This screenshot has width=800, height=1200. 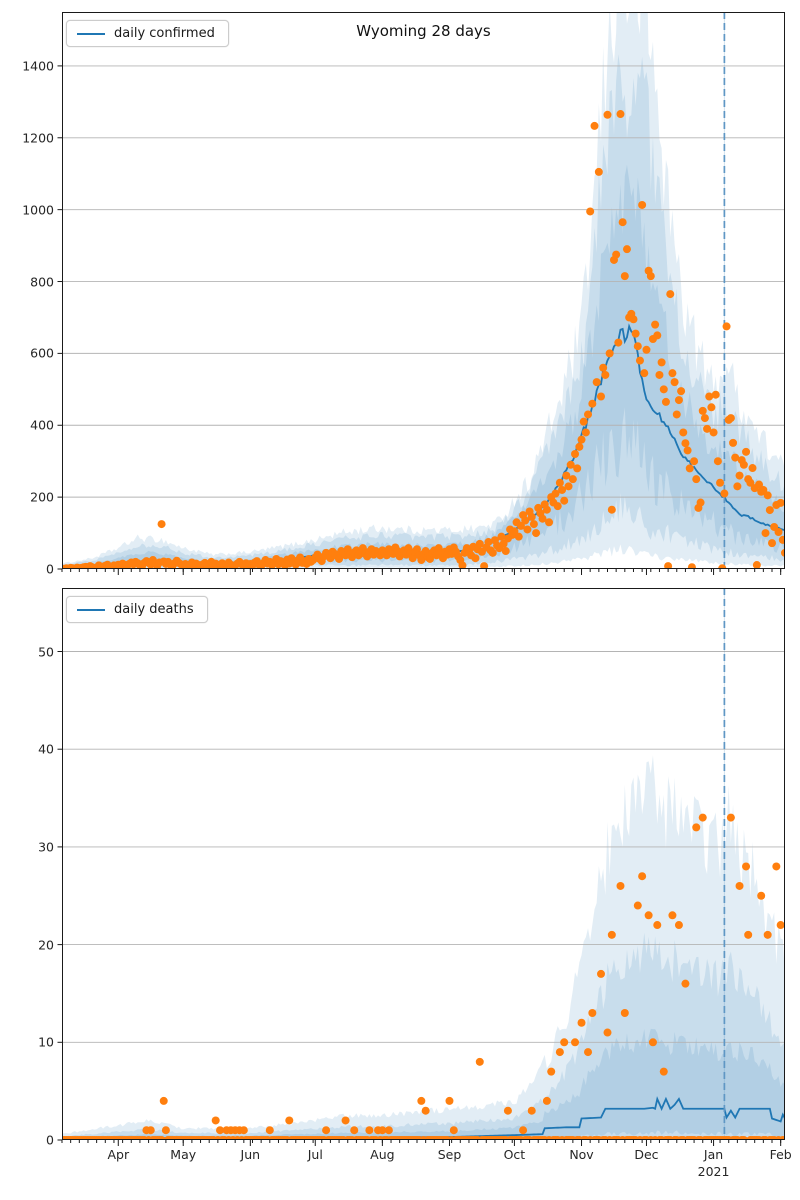 What do you see at coordinates (713, 1154) in the screenshot?
I see `xtick-month-label: Jan` at bounding box center [713, 1154].